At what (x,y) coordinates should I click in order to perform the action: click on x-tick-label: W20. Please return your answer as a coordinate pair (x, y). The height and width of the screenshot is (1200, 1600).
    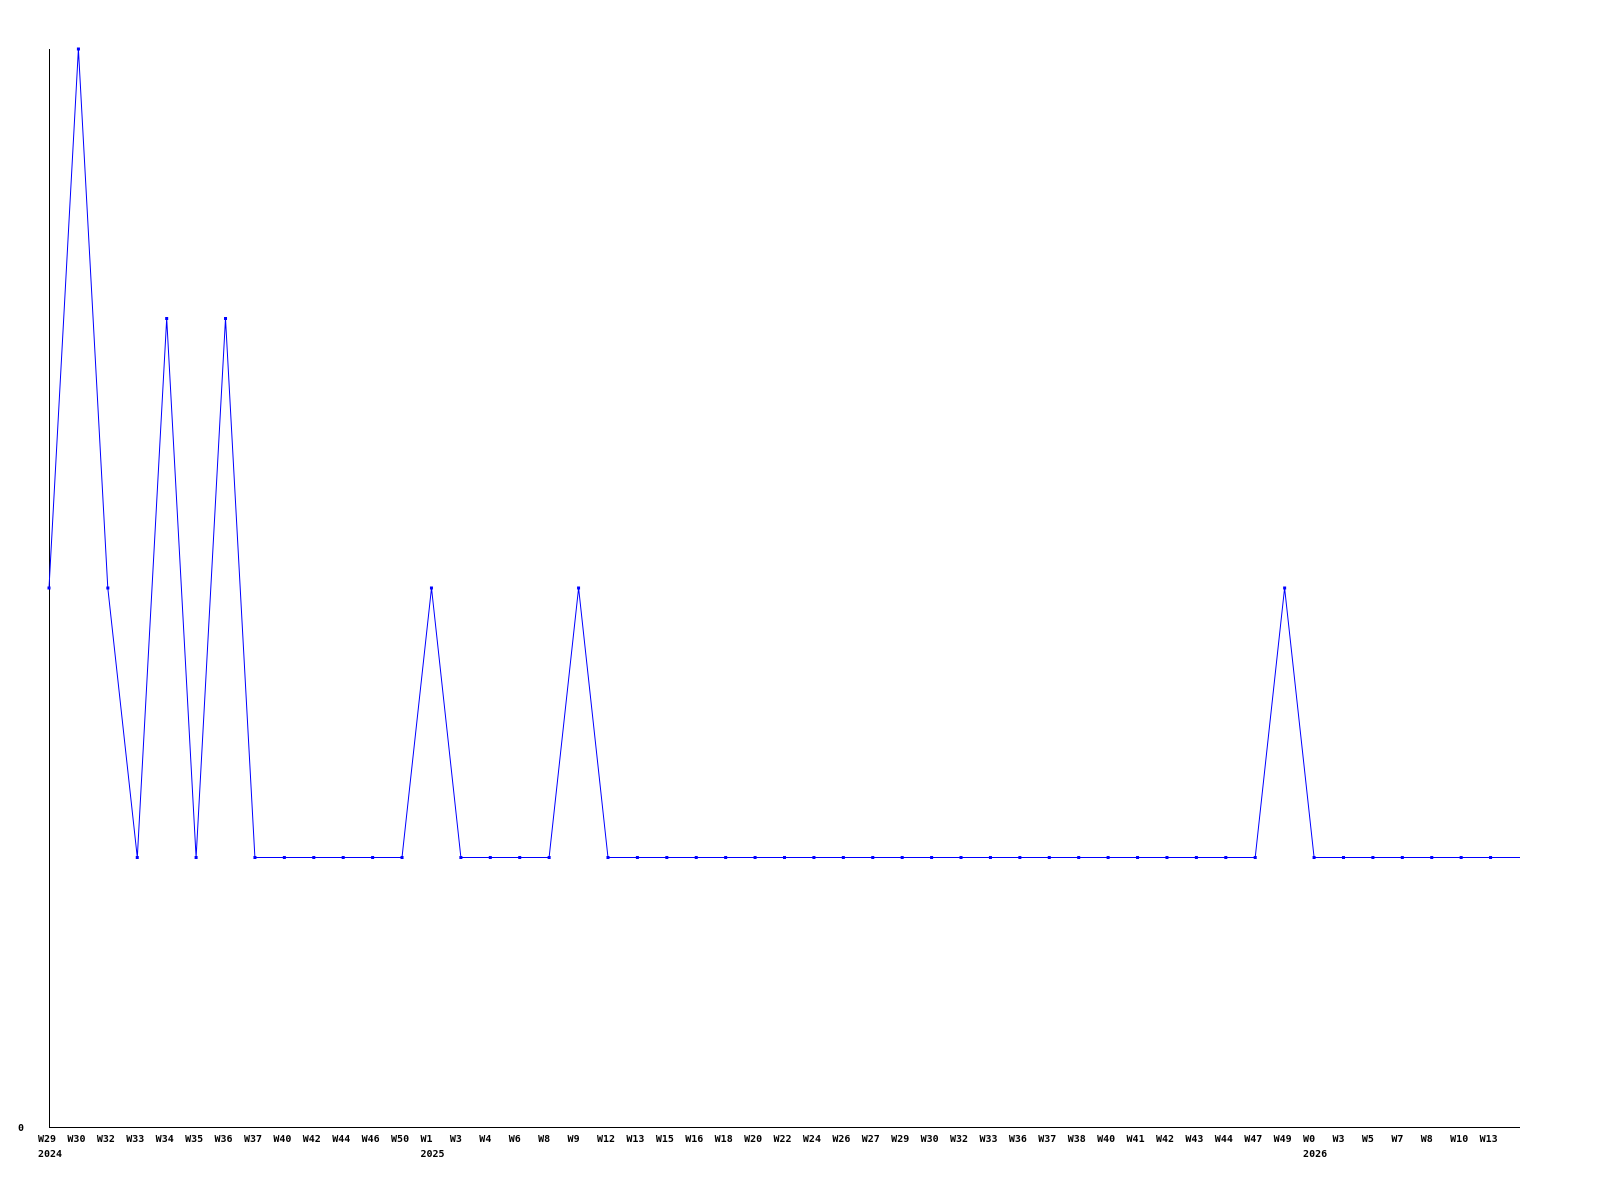
    Looking at the image, I should click on (753, 1139).